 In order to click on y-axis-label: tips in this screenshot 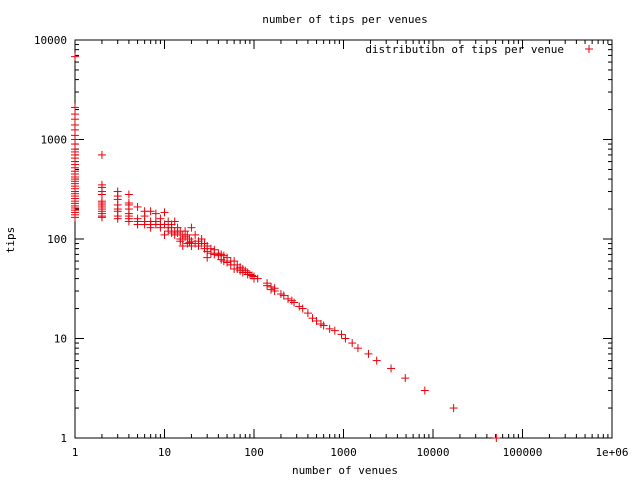, I will do `click(10, 240)`.